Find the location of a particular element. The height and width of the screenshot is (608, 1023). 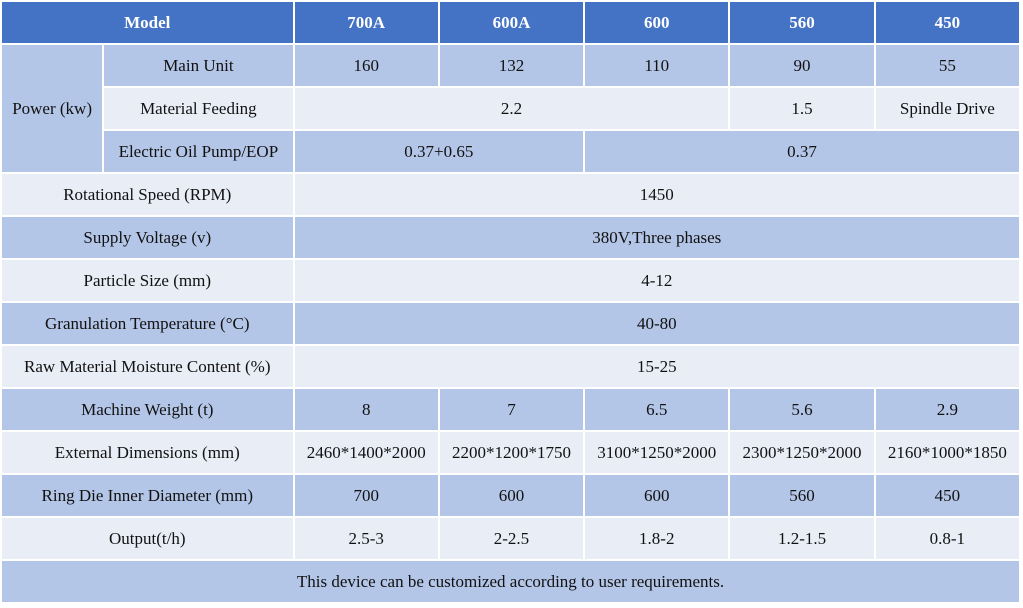

row: Output(t/h) 2.5-3 2-2.5 1.8-2 1.2-1.5 0.8-1 is located at coordinates (510, 538).